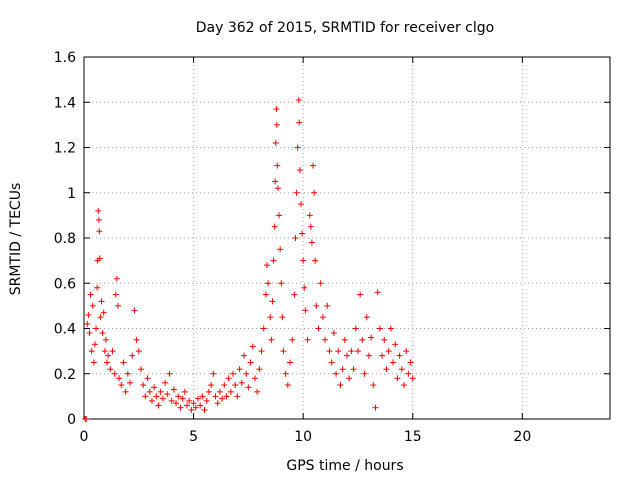 The height and width of the screenshot is (480, 640). What do you see at coordinates (65, 103) in the screenshot?
I see `y-tick-label: 1.4` at bounding box center [65, 103].